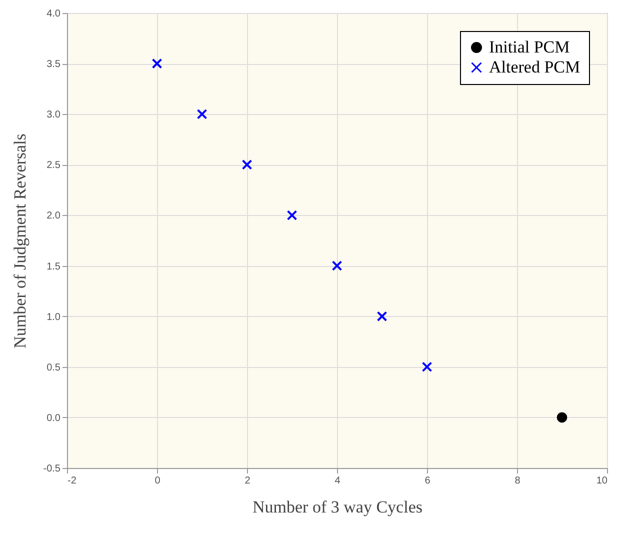 The image size is (620, 535). What do you see at coordinates (602, 481) in the screenshot?
I see `x-tick-label: 10` at bounding box center [602, 481].